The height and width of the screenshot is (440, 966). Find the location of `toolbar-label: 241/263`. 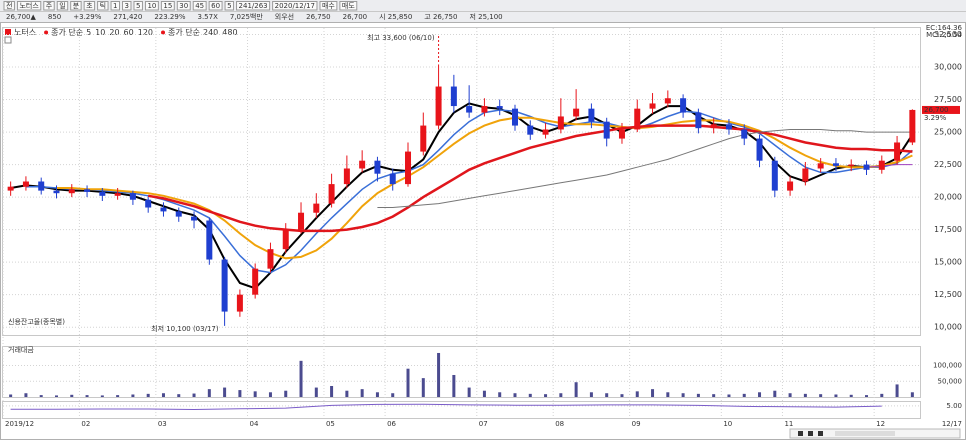

toolbar-label: 241/263 is located at coordinates (253, 6).